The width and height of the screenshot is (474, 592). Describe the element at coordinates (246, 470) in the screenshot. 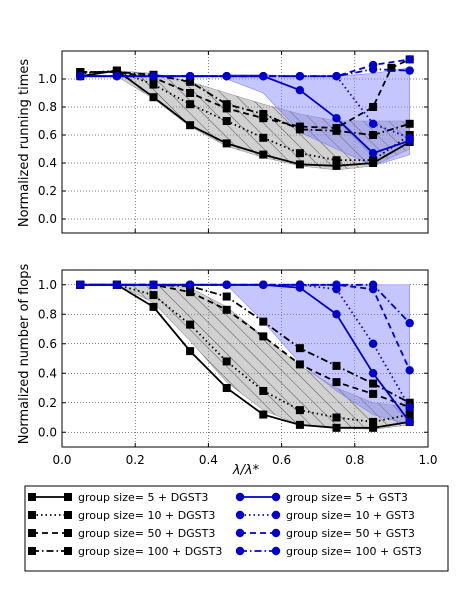

I see `x-axis-label: λ/λ*` at that location.